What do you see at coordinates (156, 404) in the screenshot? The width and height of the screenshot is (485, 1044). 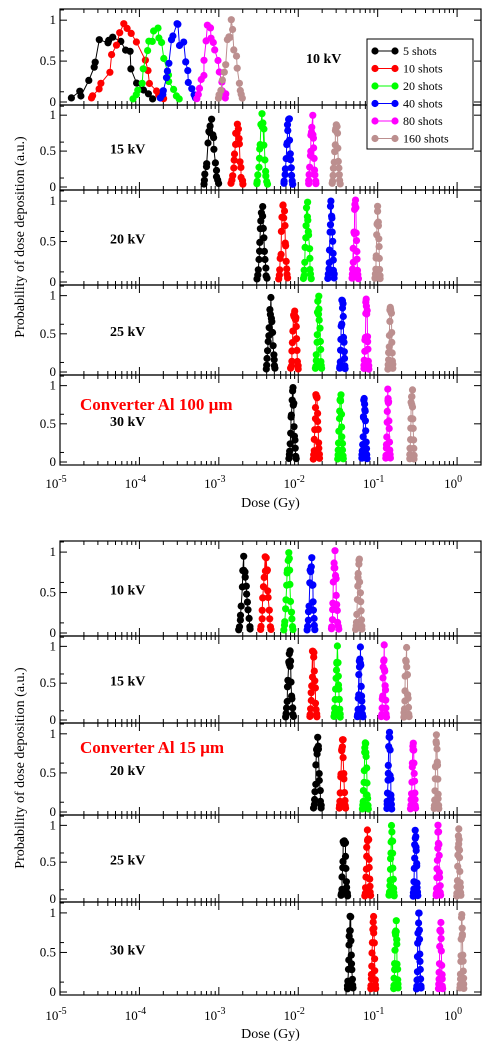 I see `converter-label: Converter Al 100 µm` at bounding box center [156, 404].